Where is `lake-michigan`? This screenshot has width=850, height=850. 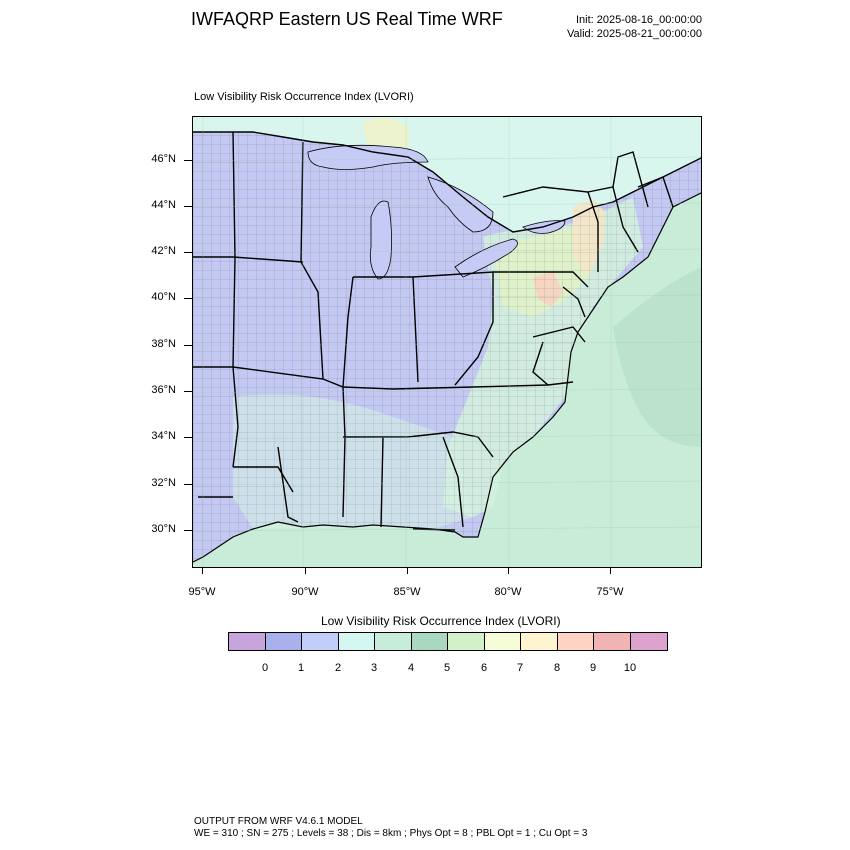 lake-michigan is located at coordinates (380, 240).